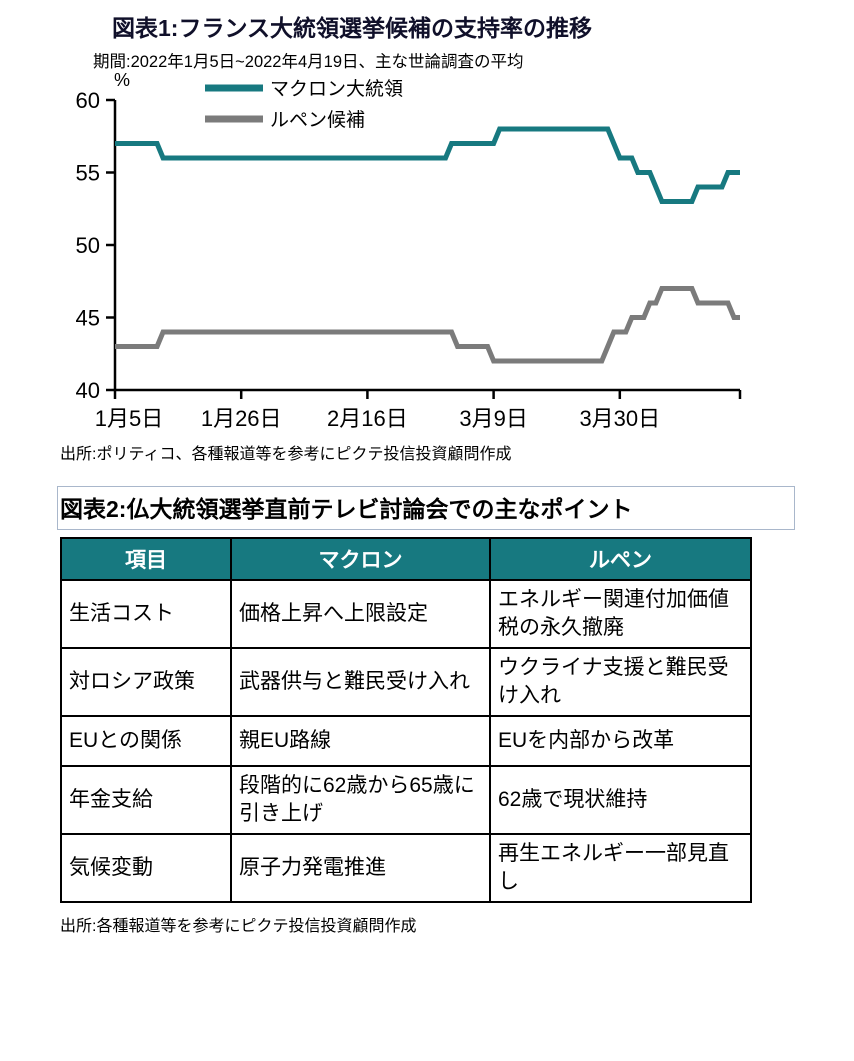 The image size is (854, 1061). I want to click on table-row: EUとの関係 親EU路線 EUを内部から改革, so click(406, 741).